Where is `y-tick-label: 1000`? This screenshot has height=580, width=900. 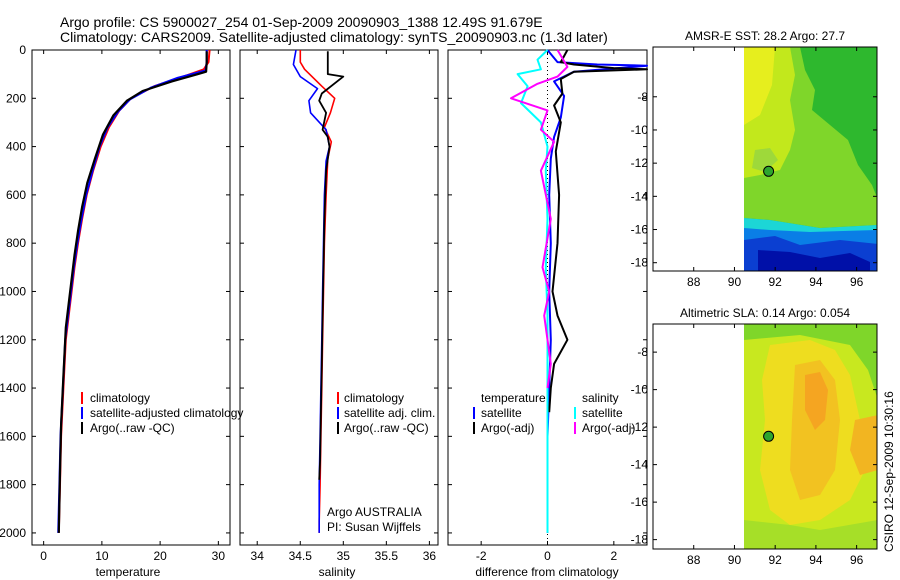
y-tick-label: 1000 is located at coordinates (13, 291).